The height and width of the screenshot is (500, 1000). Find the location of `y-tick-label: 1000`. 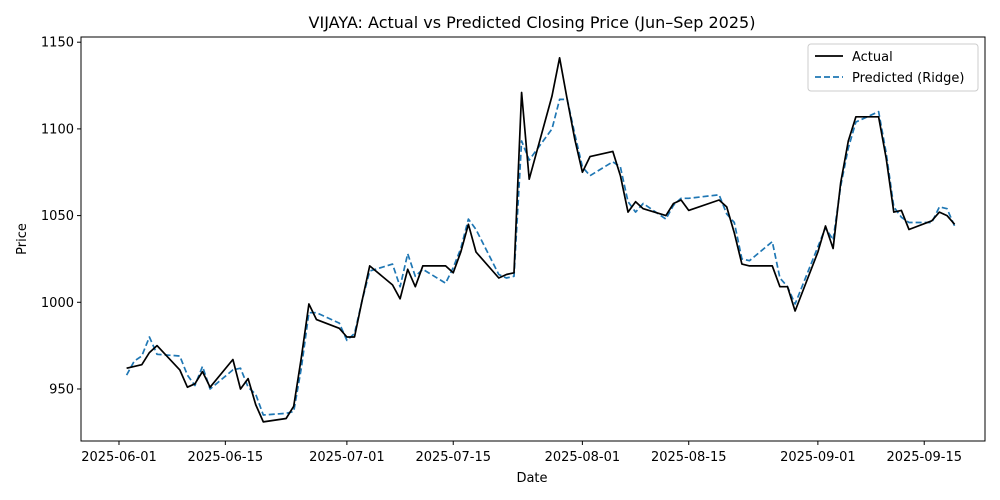

y-tick-label: 1000 is located at coordinates (57, 303).